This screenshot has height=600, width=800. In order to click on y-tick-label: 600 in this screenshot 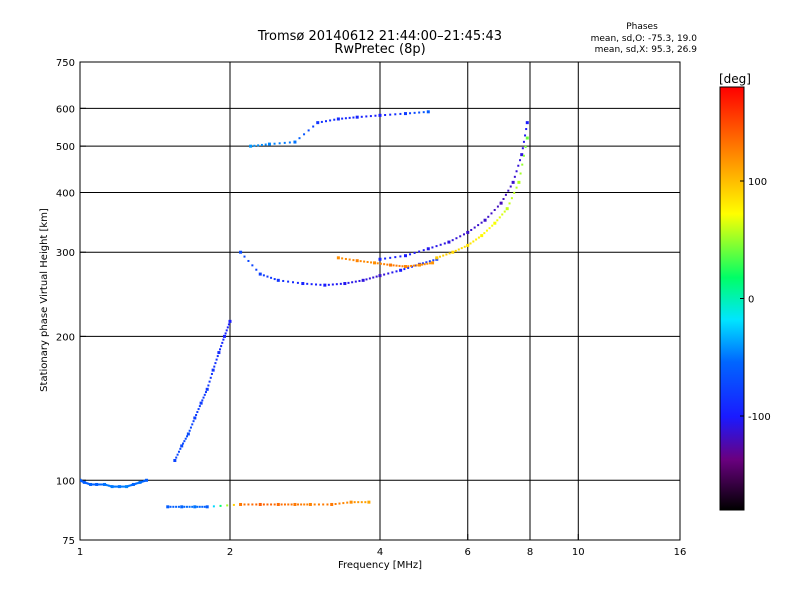, I will do `click(65, 109)`.